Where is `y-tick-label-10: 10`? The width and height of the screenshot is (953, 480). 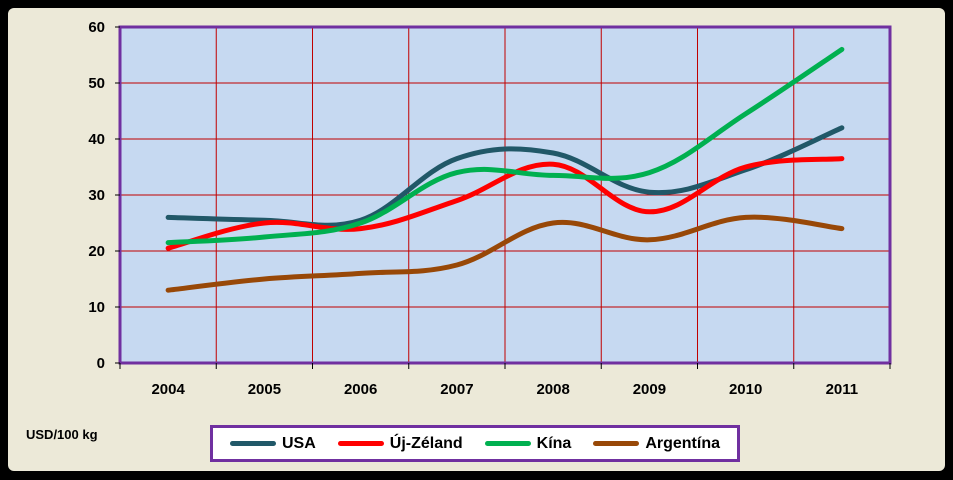
y-tick-label-10: 10 is located at coordinates (96, 307).